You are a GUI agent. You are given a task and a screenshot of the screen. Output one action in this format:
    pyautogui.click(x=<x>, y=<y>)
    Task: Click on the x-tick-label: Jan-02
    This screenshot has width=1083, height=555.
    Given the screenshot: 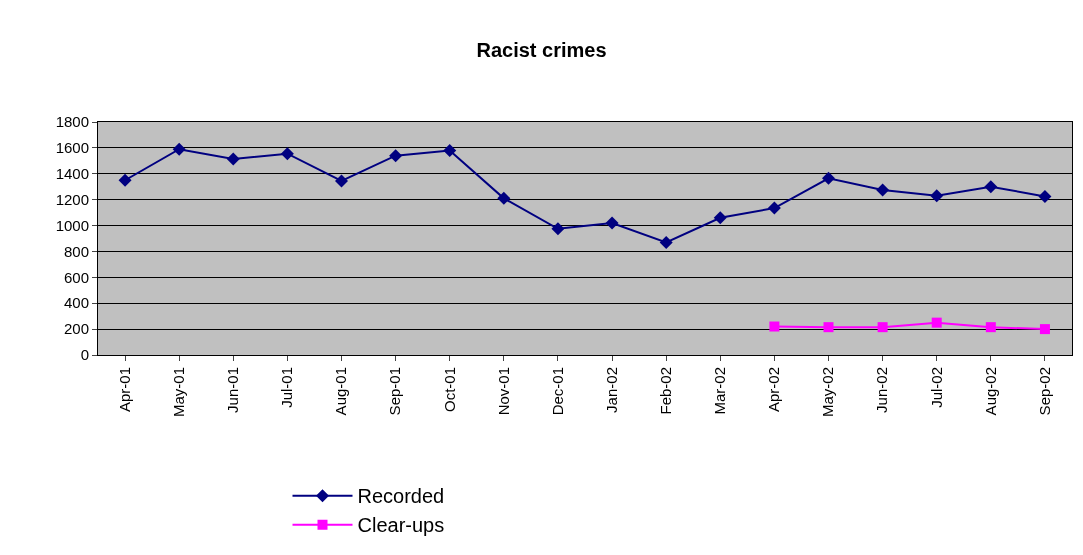 What is the action you would take?
    pyautogui.click(x=611, y=390)
    